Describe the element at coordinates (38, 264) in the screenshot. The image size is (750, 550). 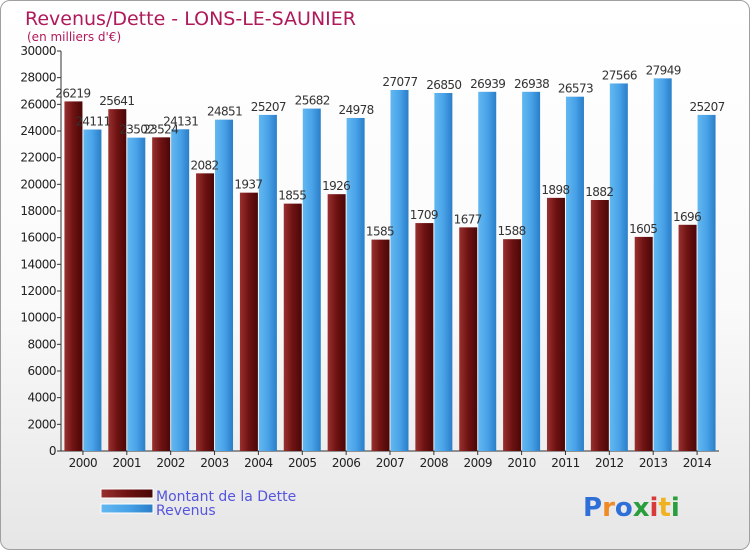
I see `y-tick-label: 14000` at that location.